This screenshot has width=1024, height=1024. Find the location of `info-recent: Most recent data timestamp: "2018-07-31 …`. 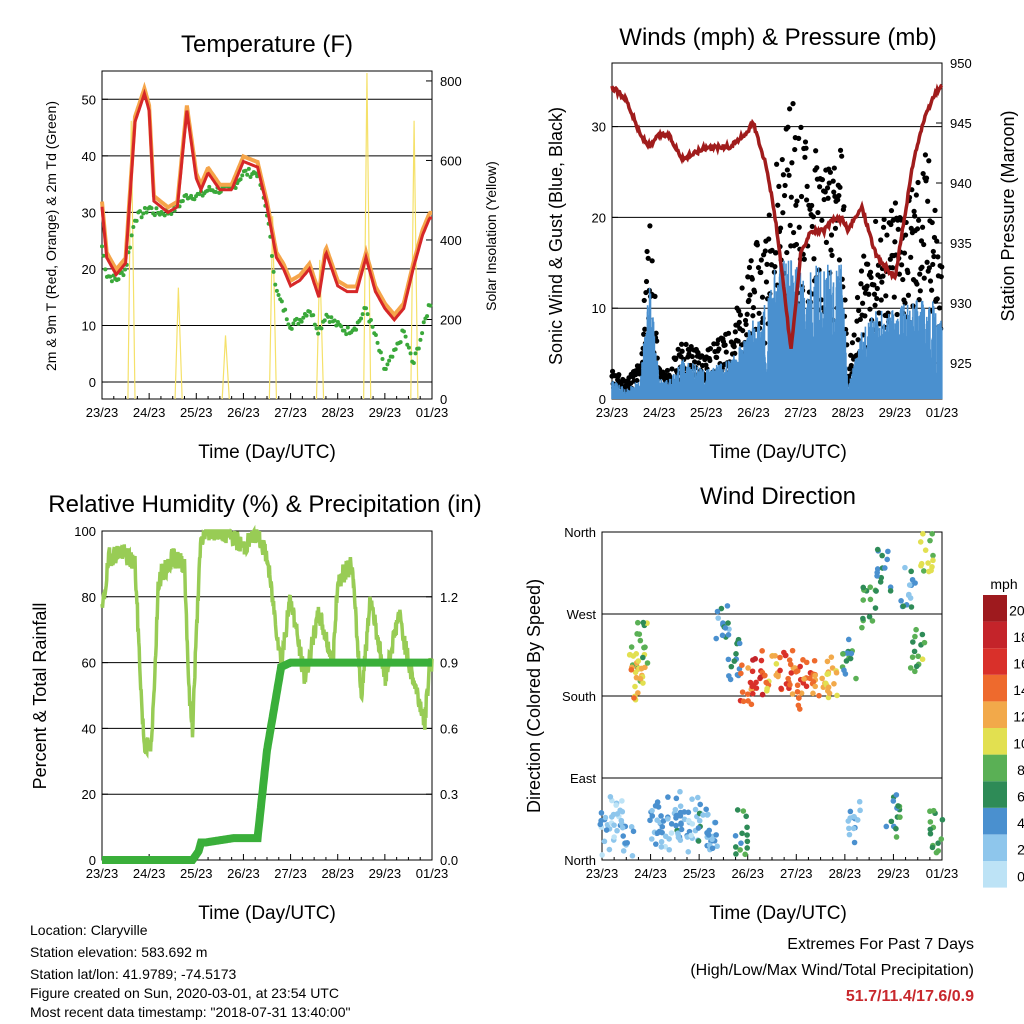

info-recent: Most recent data timestamp: "2018-07-31 … is located at coordinates (190, 1012).